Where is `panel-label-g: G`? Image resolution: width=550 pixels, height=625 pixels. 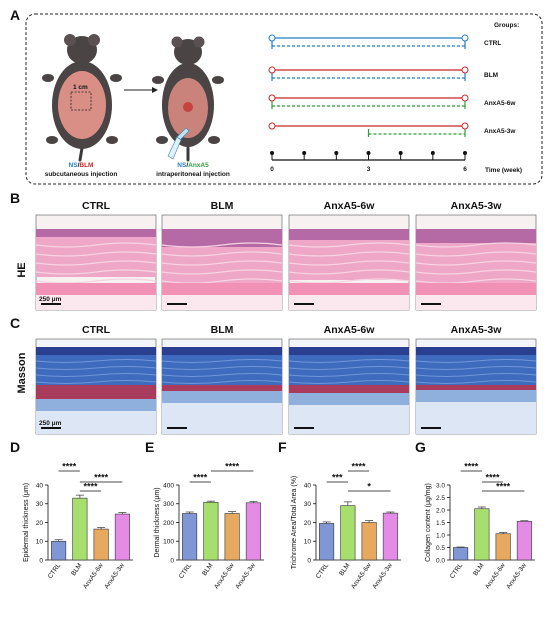
panel-label-g: G is located at coordinates (420, 447).